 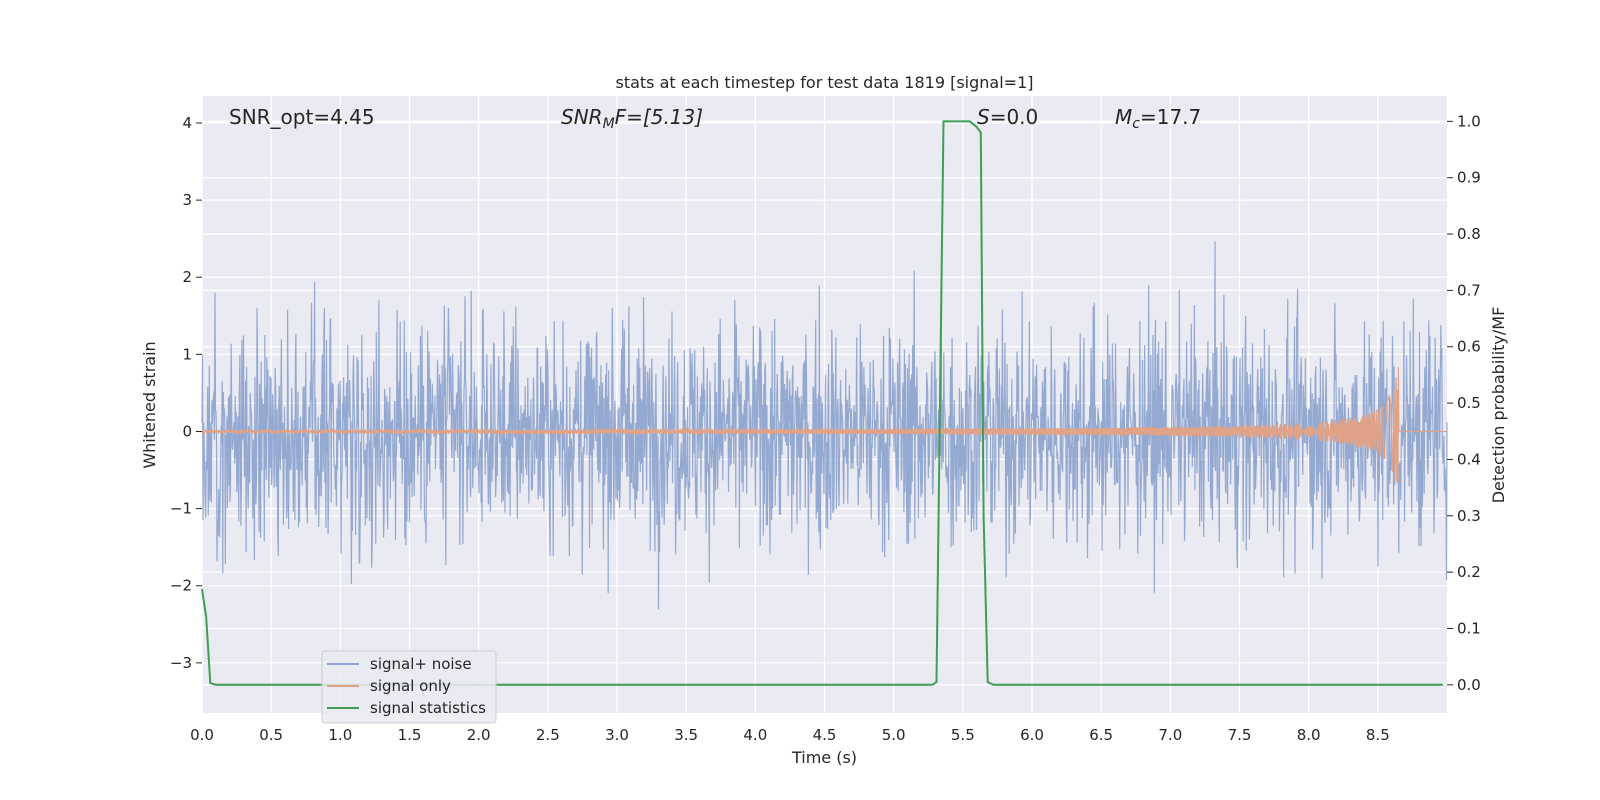 I want to click on y-axis-right-ticks: 0.0 0.1 0.2 0.3 0.4 0.5 0.6 0.7 0.8 0.9 1.0, so click(x=1464, y=403).